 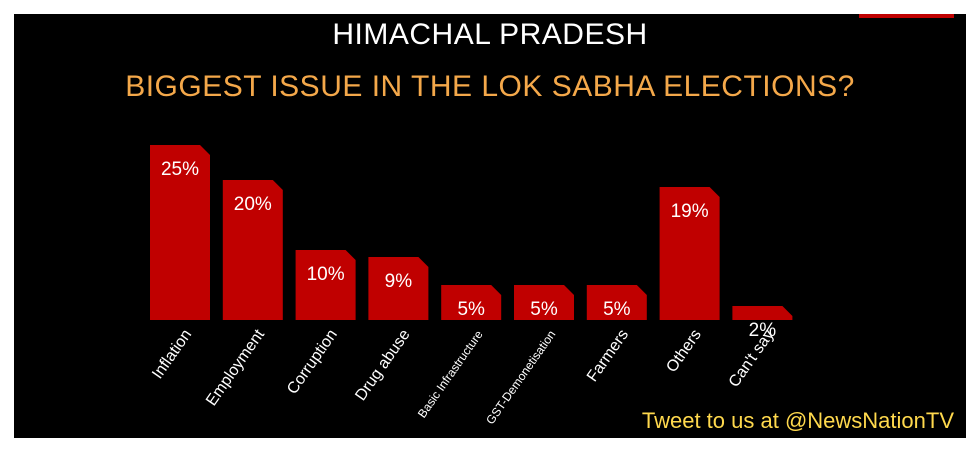 What do you see at coordinates (450, 373) in the screenshot?
I see `category-label: Basic Infrastructure` at bounding box center [450, 373].